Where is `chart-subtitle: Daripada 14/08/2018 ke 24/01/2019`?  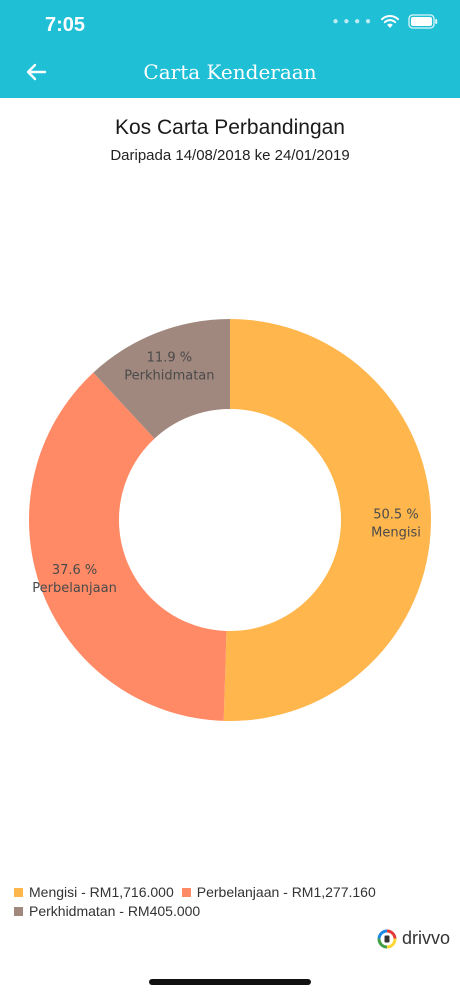 chart-subtitle: Daripada 14/08/2018 ke 24/01/2019 is located at coordinates (230, 155).